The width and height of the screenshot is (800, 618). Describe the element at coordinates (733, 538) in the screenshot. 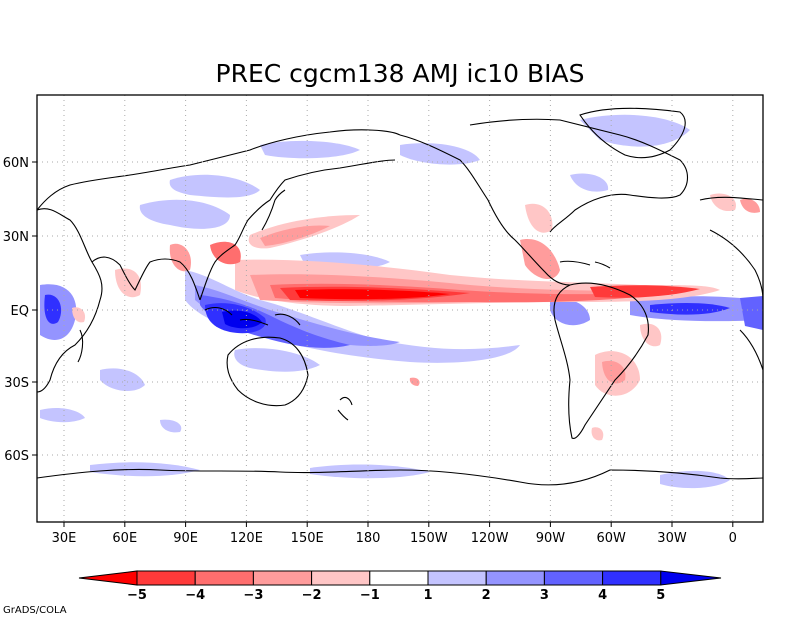

I see `lon-tick-label: 0` at that location.